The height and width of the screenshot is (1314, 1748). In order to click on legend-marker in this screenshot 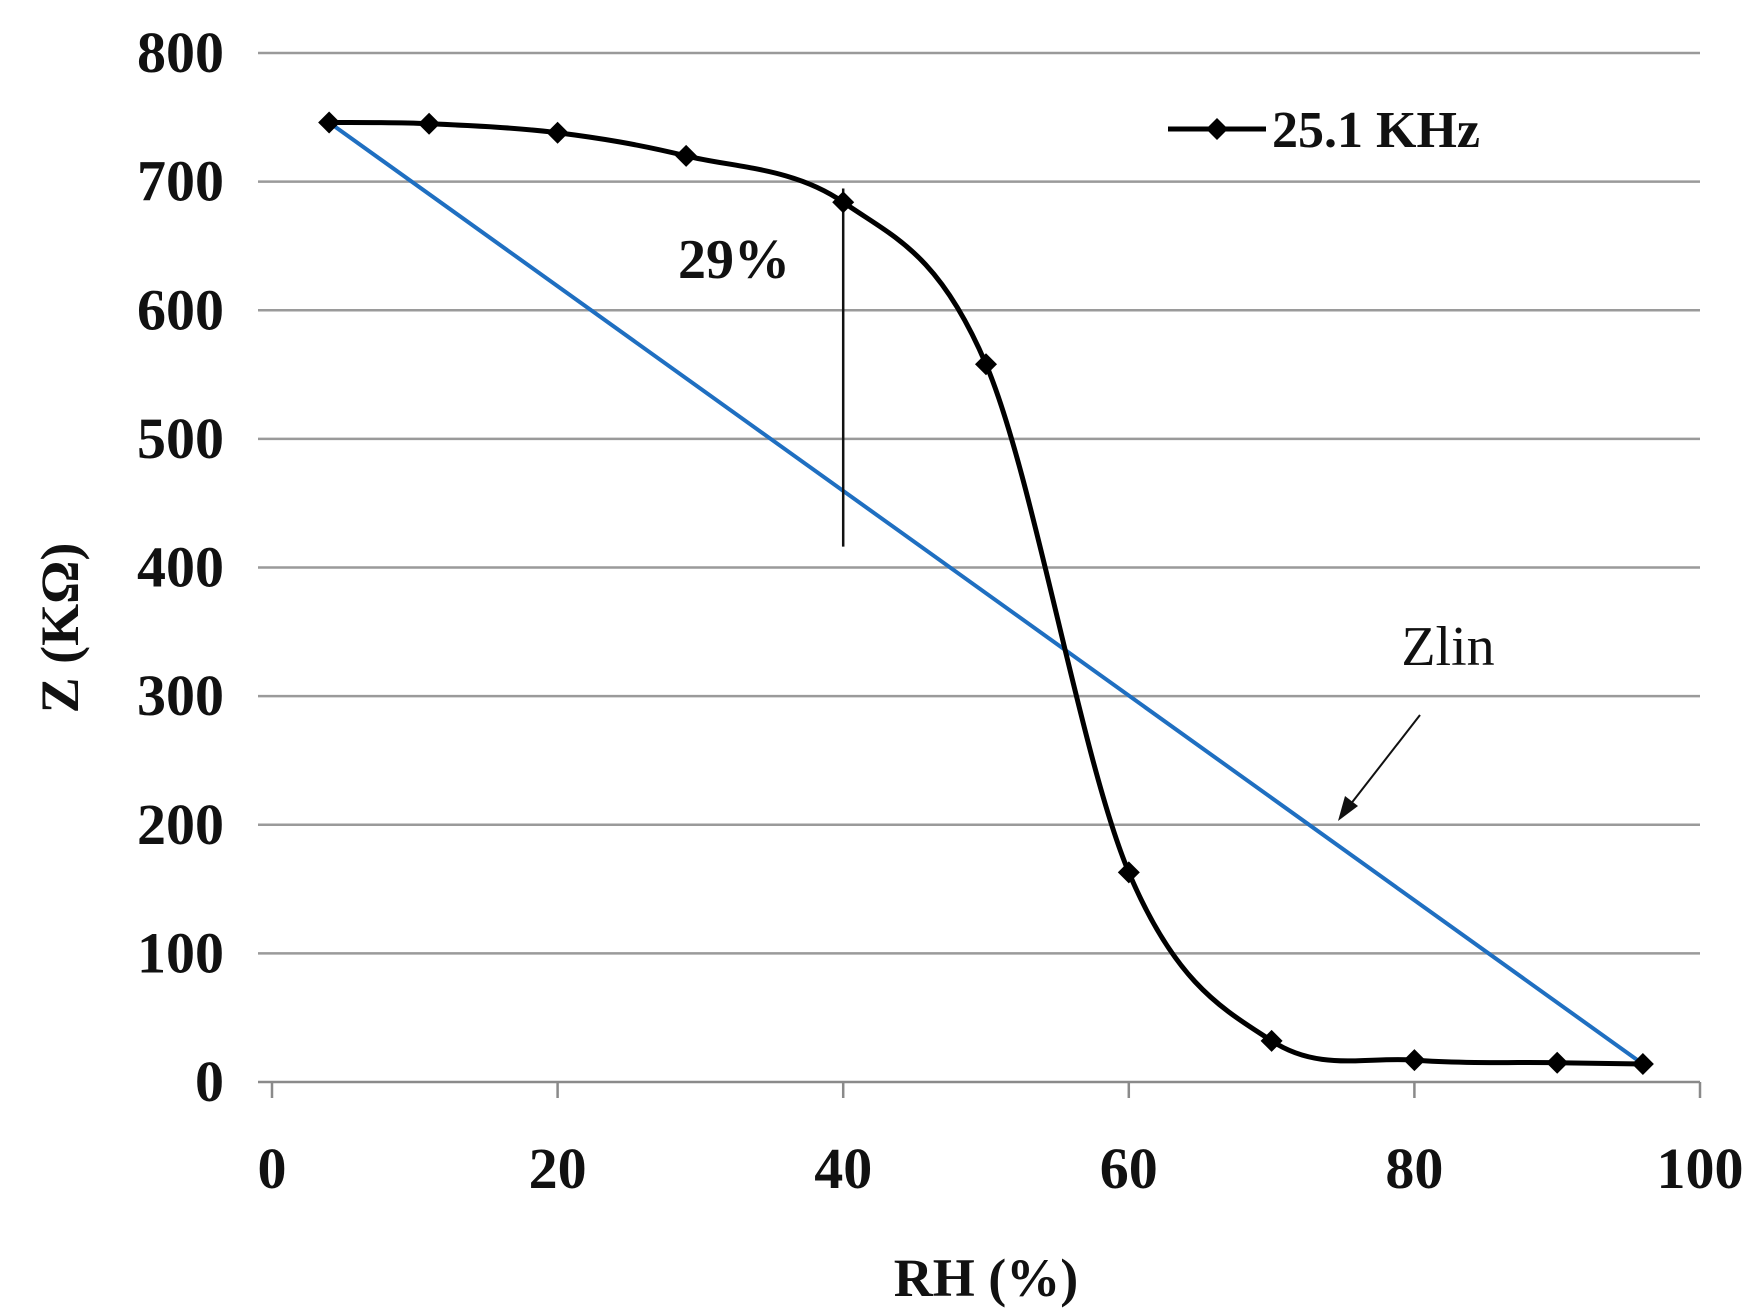, I will do `click(1217, 129)`.